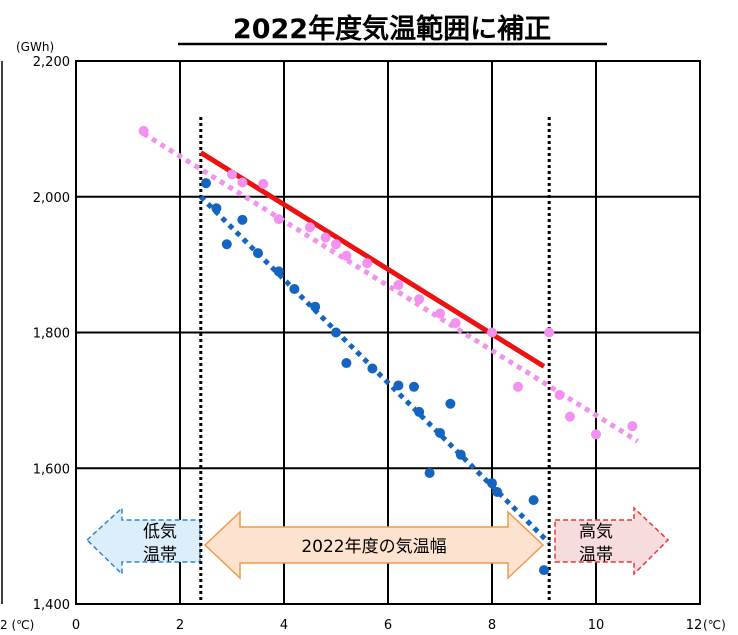 This screenshot has width=738, height=635. What do you see at coordinates (160, 555) in the screenshot?
I see `low-band-label-line2: 温帯` at bounding box center [160, 555].